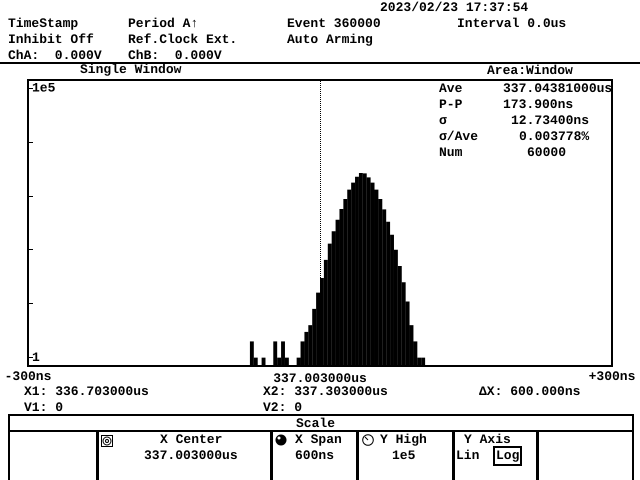 Image resolution: width=640 pixels, height=480 pixels. I want to click on annotation: P-P, so click(450, 105).